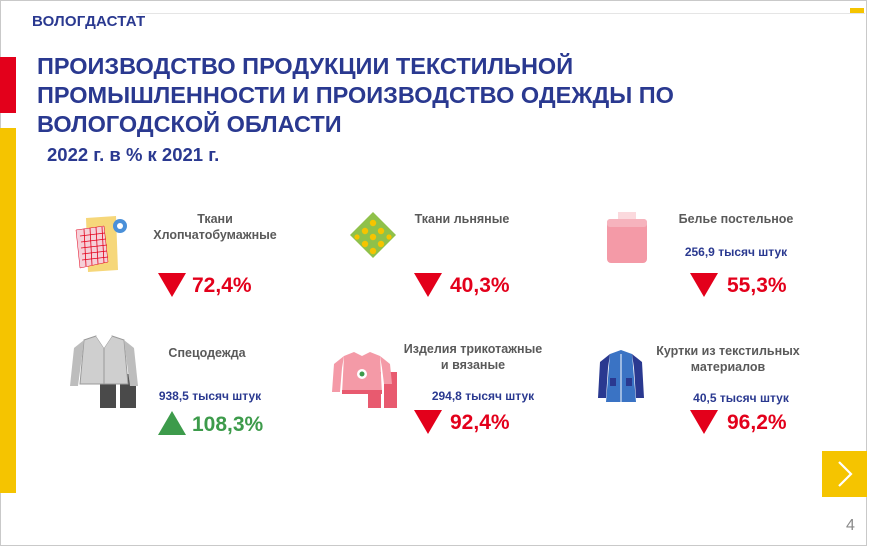 The width and height of the screenshot is (869, 548). I want to click on item-label-line1: Куртки из текстильных, so click(728, 351).